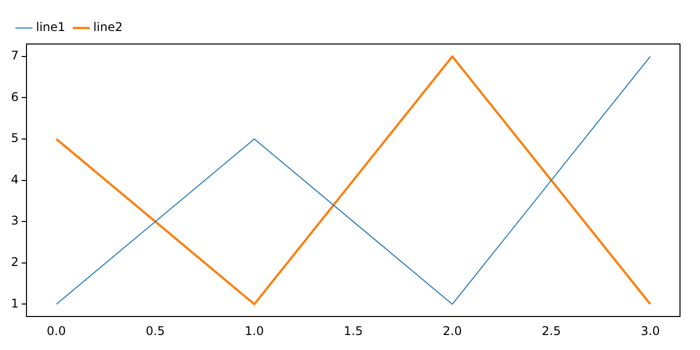  What do you see at coordinates (14, 262) in the screenshot?
I see `y-tick-label: 2` at bounding box center [14, 262].